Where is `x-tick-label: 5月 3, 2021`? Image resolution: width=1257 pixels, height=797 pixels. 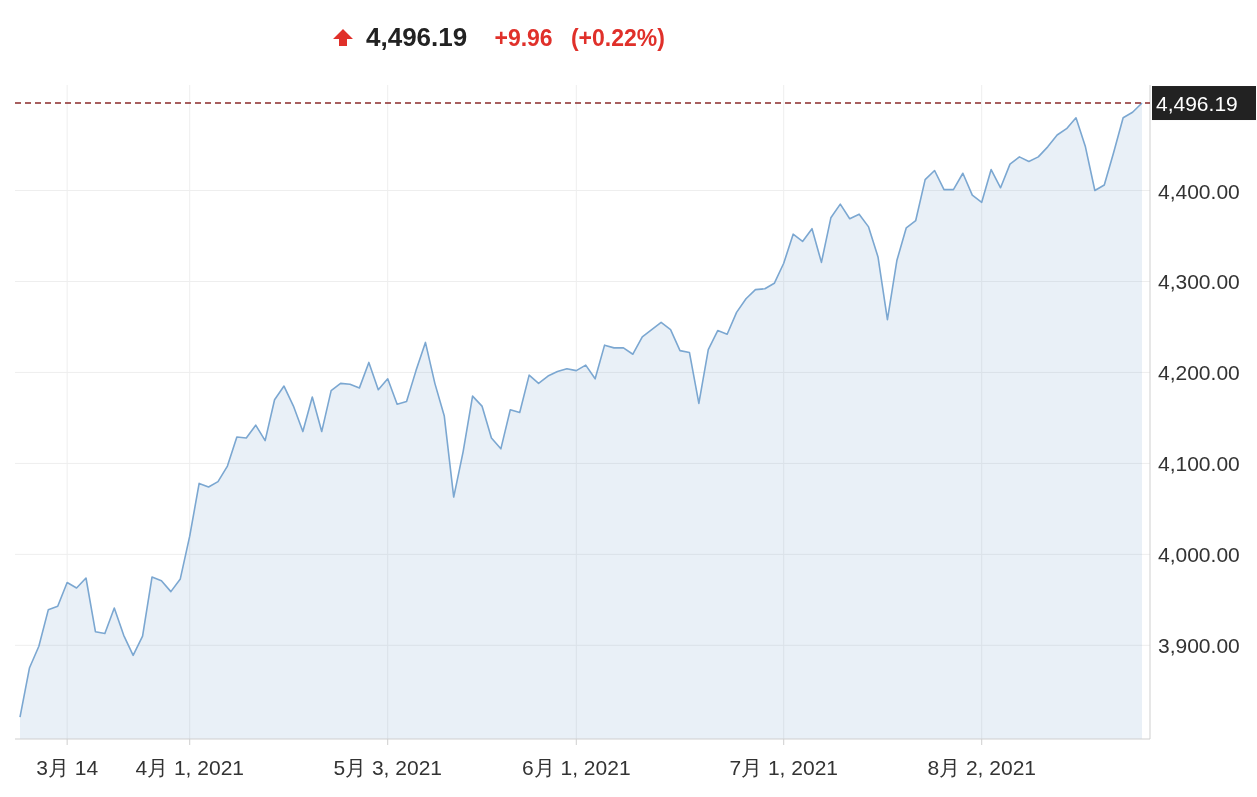 x-tick-label: 5月 3, 2021 is located at coordinates (388, 767).